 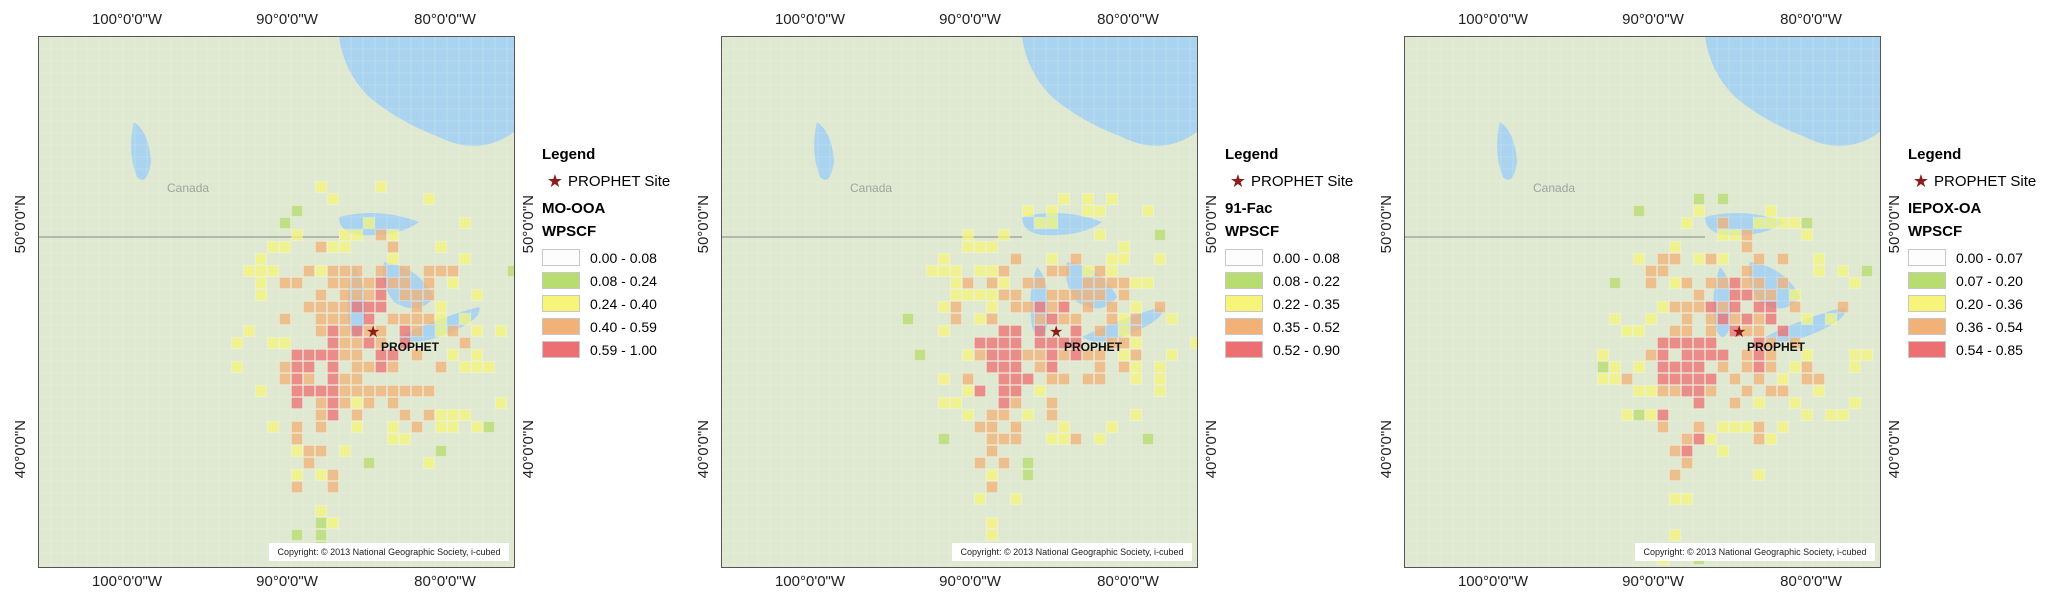 What do you see at coordinates (1386, 449) in the screenshot?
I see `left-tick-2: 40°0'0"N` at bounding box center [1386, 449].